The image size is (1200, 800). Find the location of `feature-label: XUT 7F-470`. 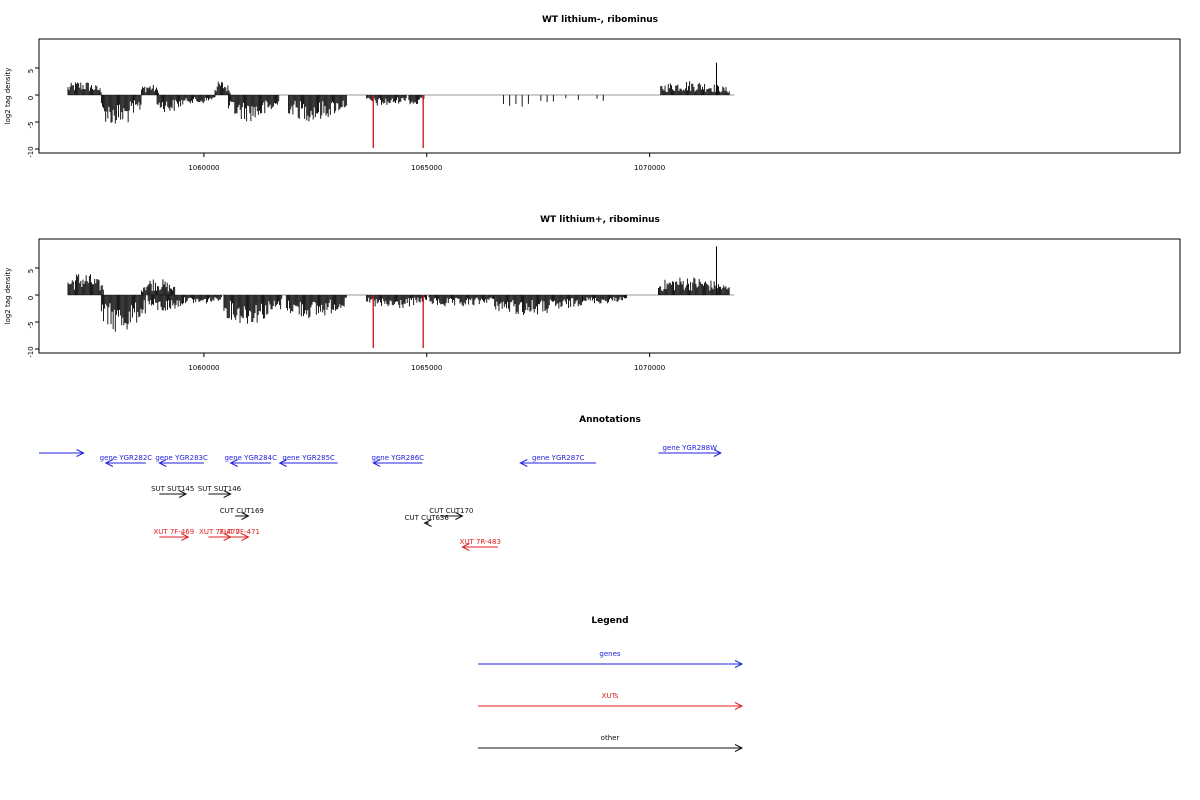

feature-label: XUT 7F-470 is located at coordinates (219, 532).